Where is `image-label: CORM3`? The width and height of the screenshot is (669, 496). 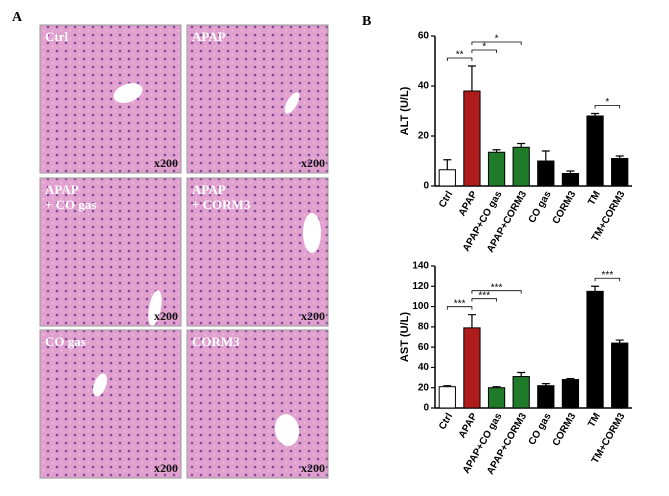 image-label: CORM3 is located at coordinates (216, 341).